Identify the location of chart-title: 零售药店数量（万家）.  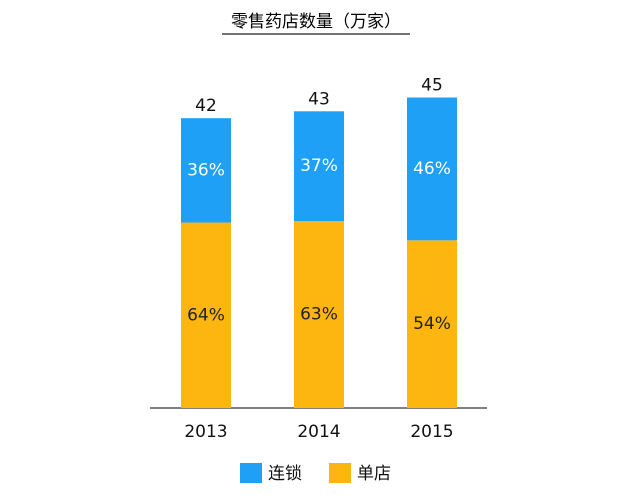
(316, 22).